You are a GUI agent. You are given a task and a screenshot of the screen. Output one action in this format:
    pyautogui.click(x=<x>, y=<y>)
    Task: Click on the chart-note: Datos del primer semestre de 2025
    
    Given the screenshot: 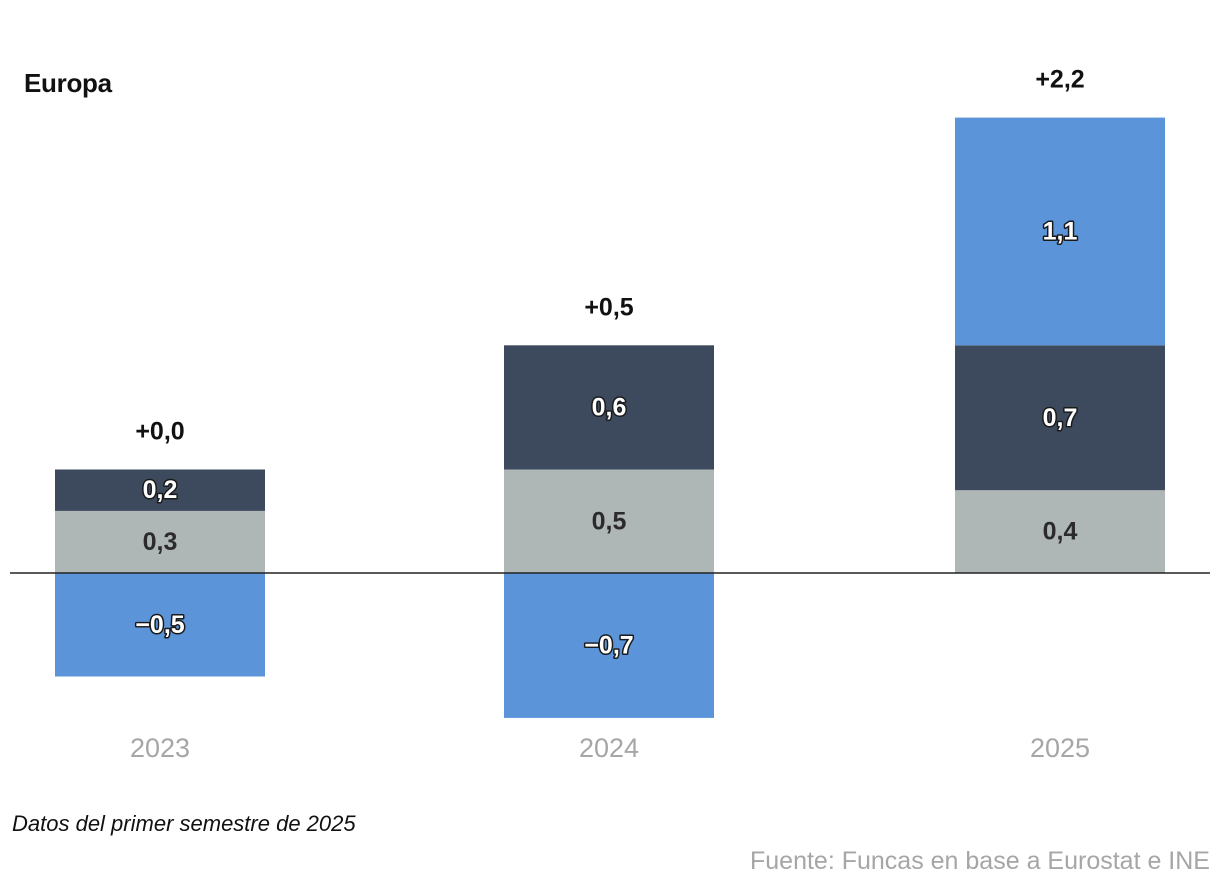 What is the action you would take?
    pyautogui.click(x=184, y=823)
    